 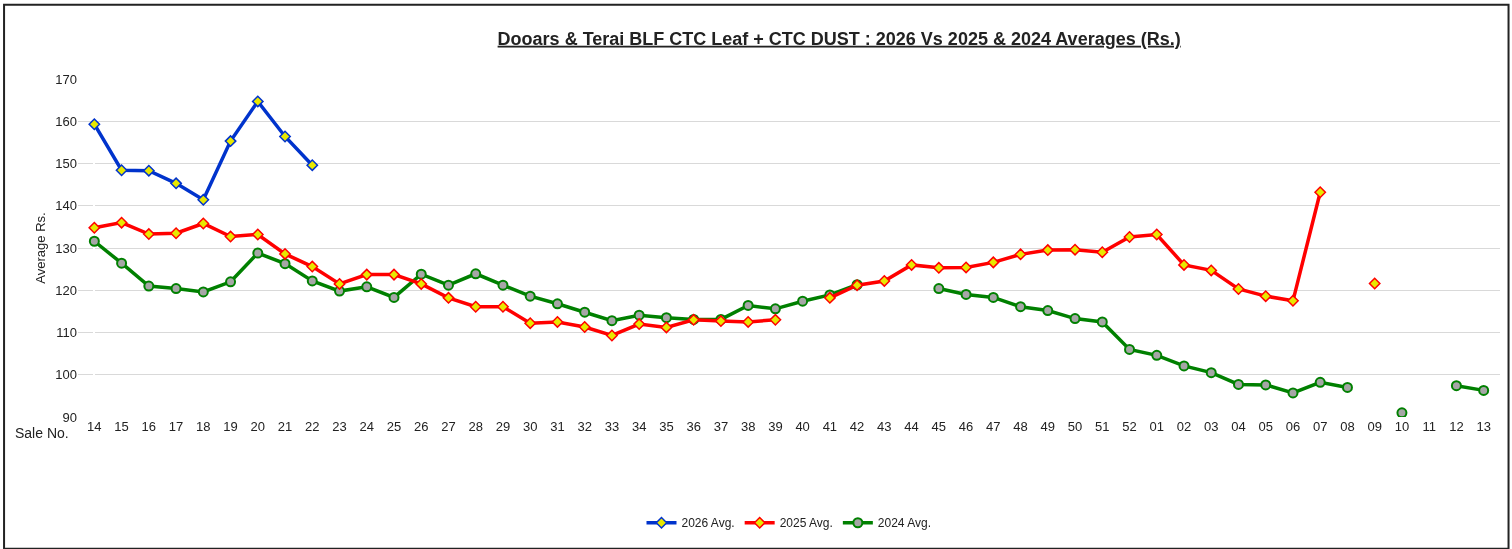 What do you see at coordinates (258, 426) in the screenshot?
I see `x-tick-label: 20` at bounding box center [258, 426].